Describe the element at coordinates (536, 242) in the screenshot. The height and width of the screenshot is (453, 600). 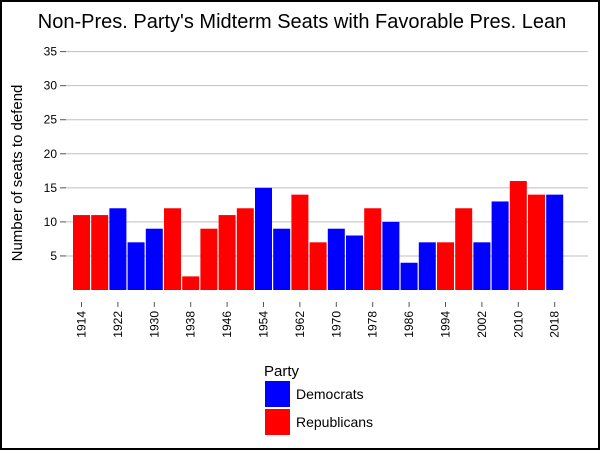
I see `bar-2014` at that location.